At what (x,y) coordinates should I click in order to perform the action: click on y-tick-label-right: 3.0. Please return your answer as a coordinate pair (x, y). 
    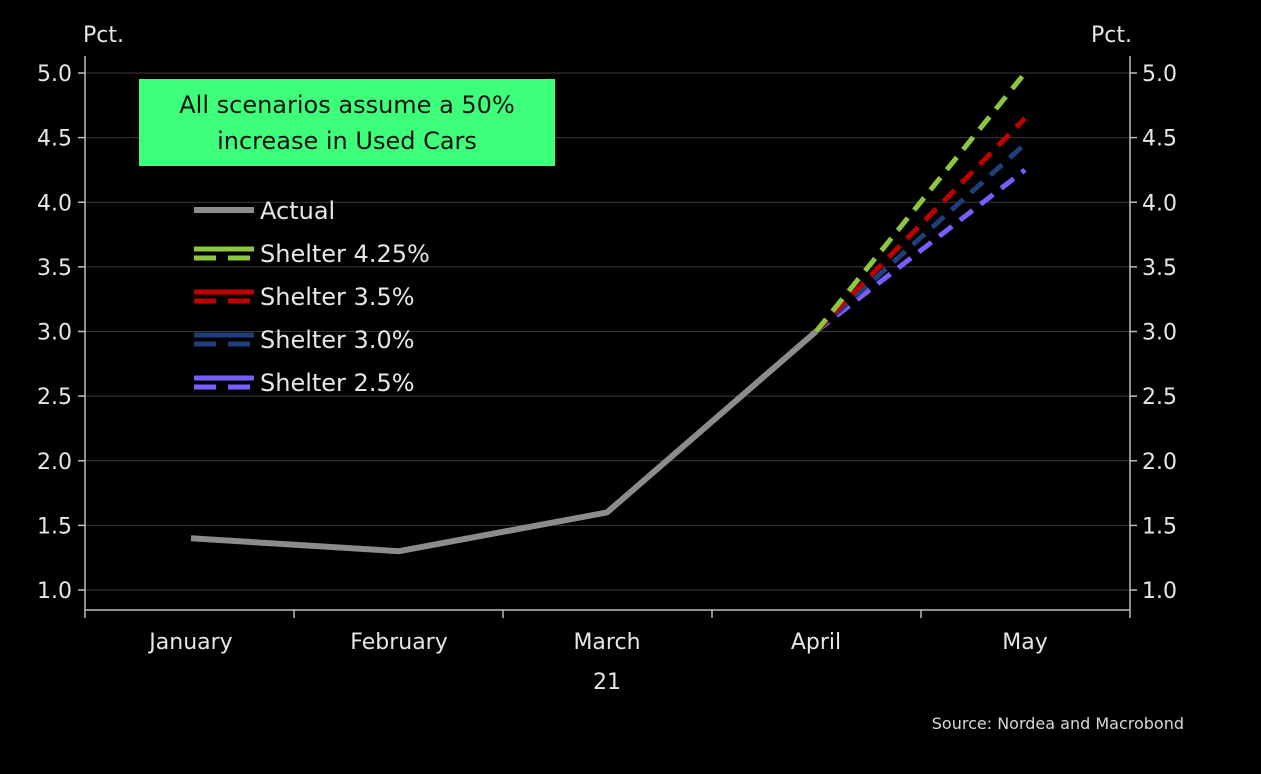
    Looking at the image, I should click on (1159, 333).